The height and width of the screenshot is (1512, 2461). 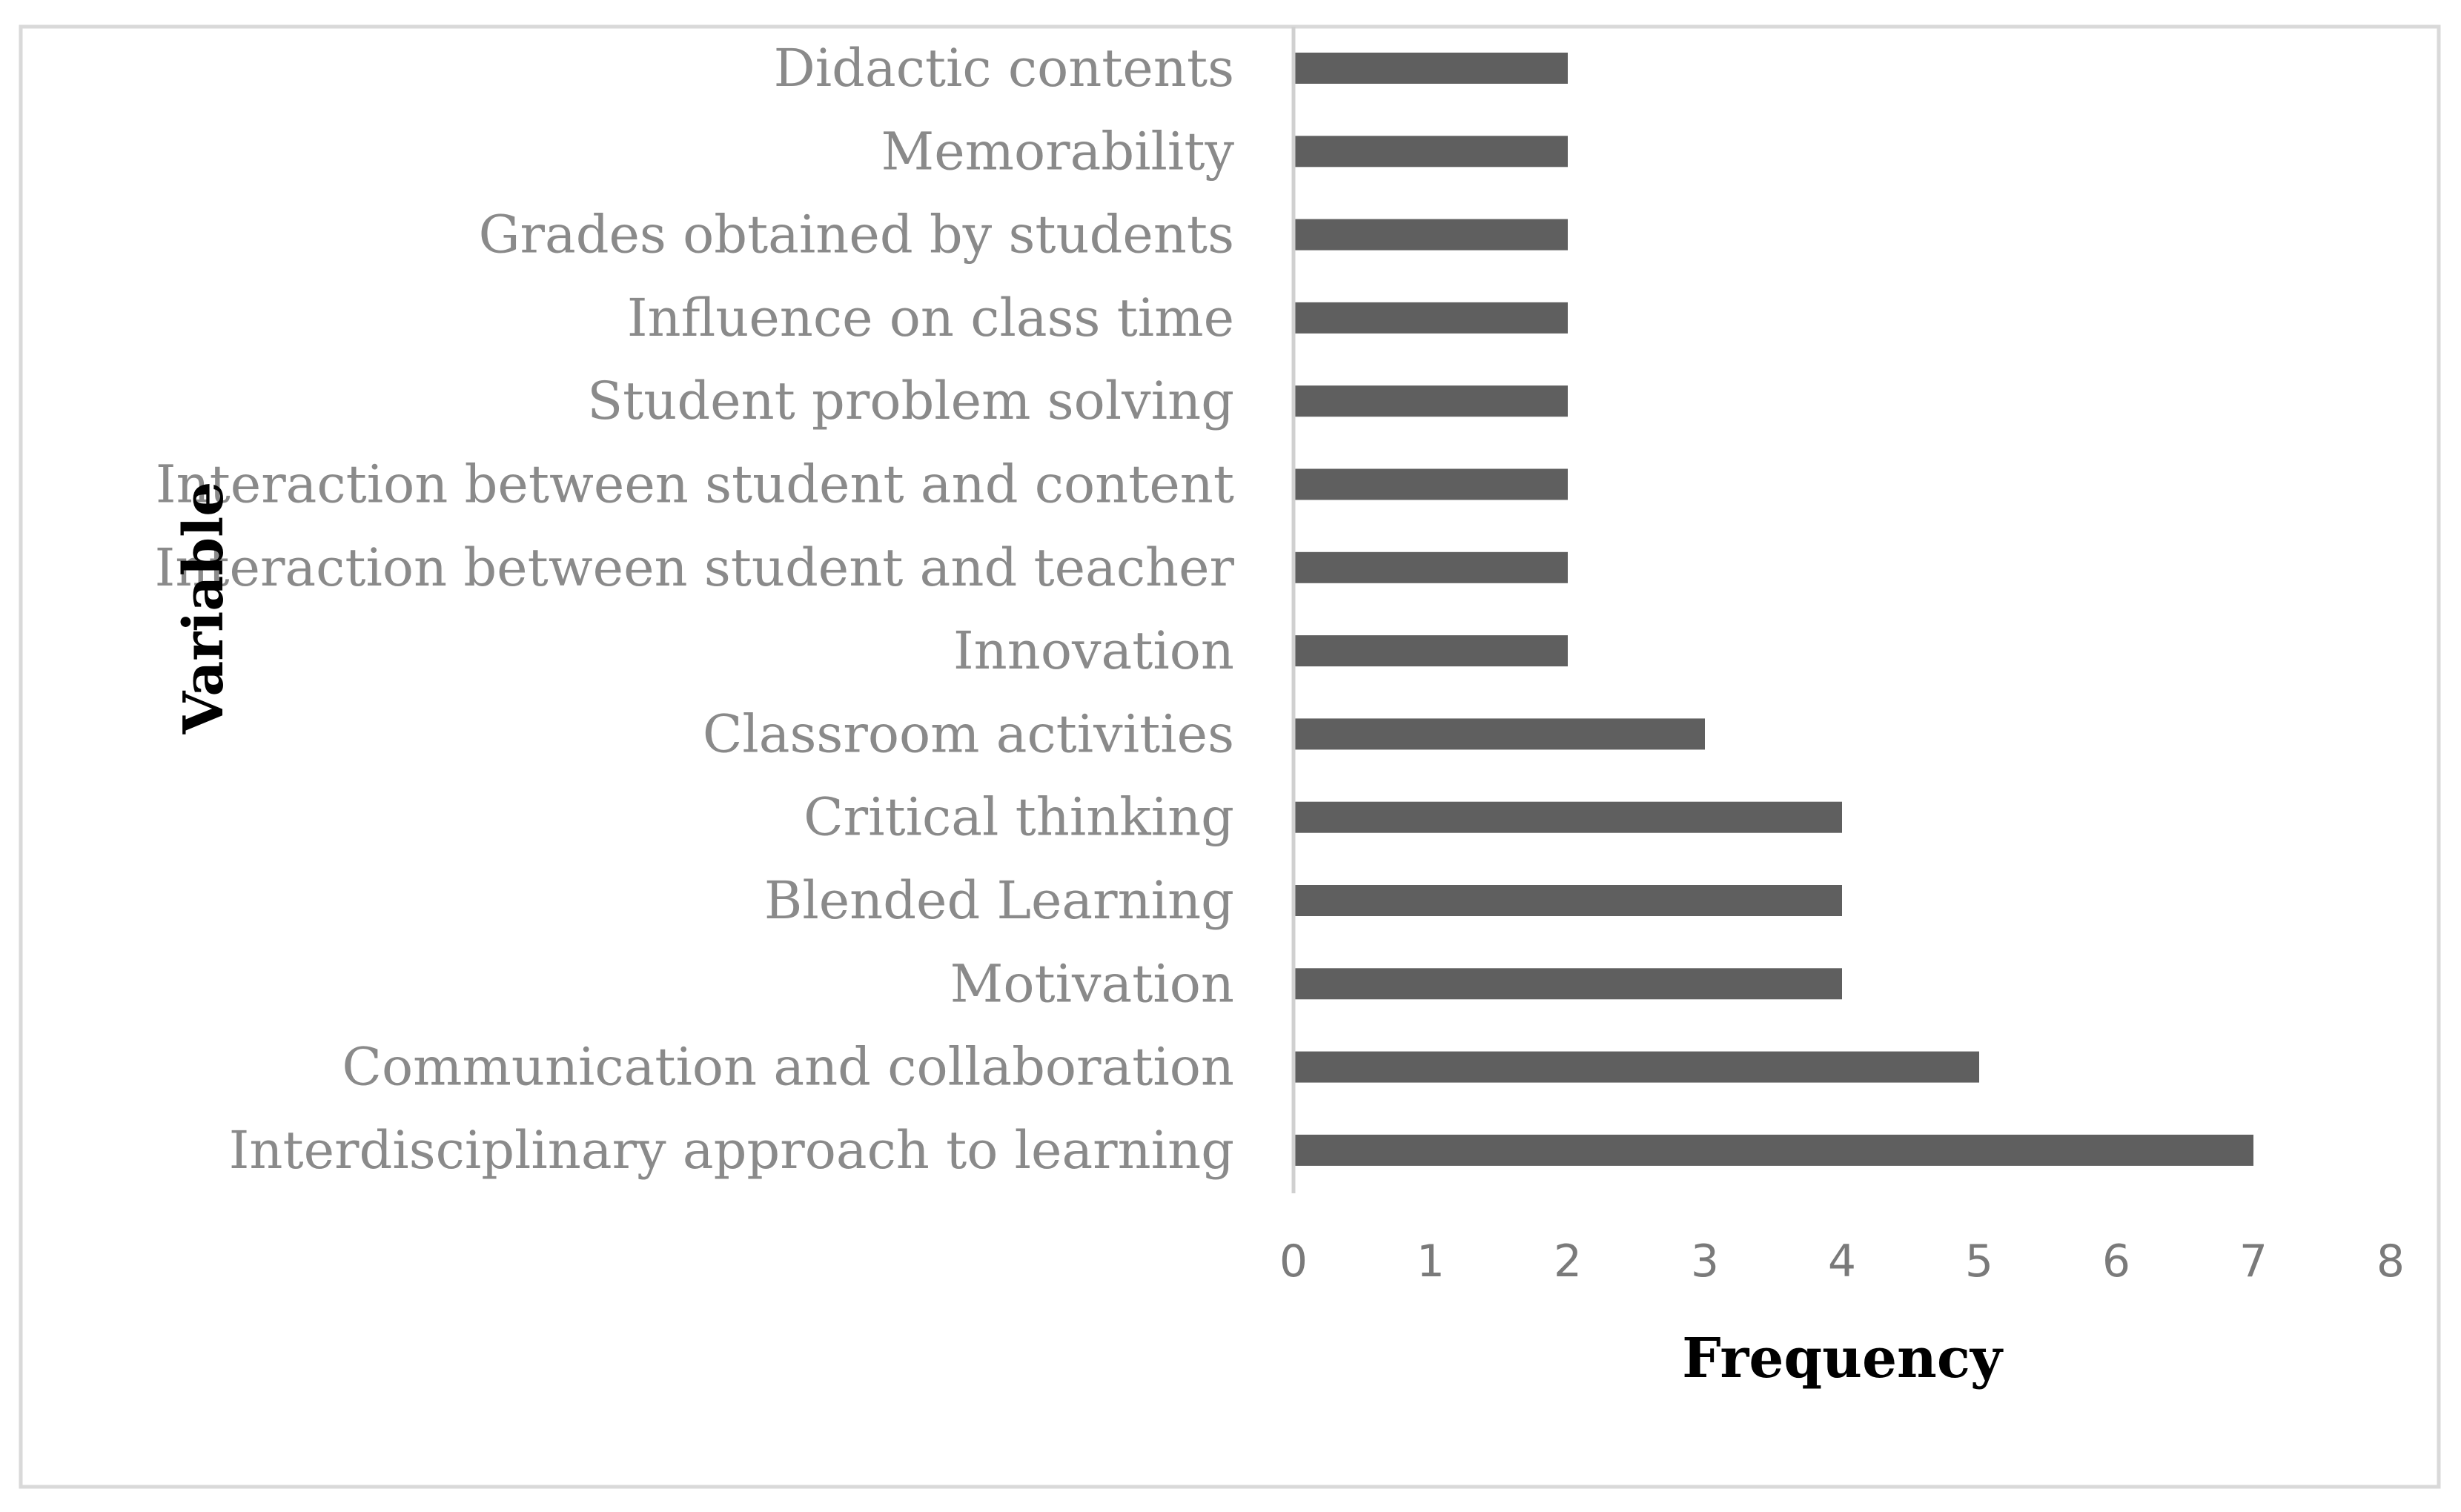 What do you see at coordinates (1979, 1262) in the screenshot?
I see `x-tick-label: 5` at bounding box center [1979, 1262].